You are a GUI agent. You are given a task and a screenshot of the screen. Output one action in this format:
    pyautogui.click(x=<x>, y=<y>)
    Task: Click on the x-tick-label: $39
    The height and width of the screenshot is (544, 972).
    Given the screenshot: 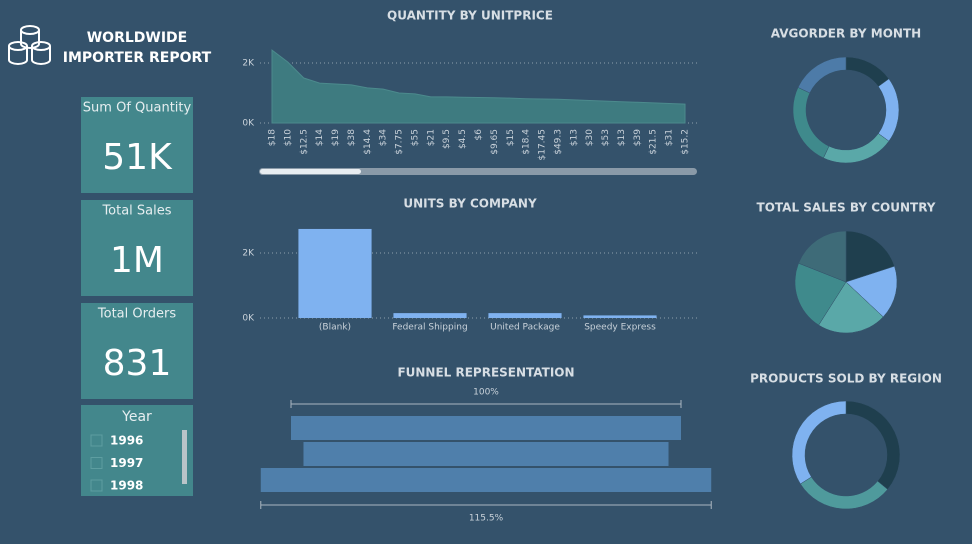 What is the action you would take?
    pyautogui.click(x=638, y=137)
    